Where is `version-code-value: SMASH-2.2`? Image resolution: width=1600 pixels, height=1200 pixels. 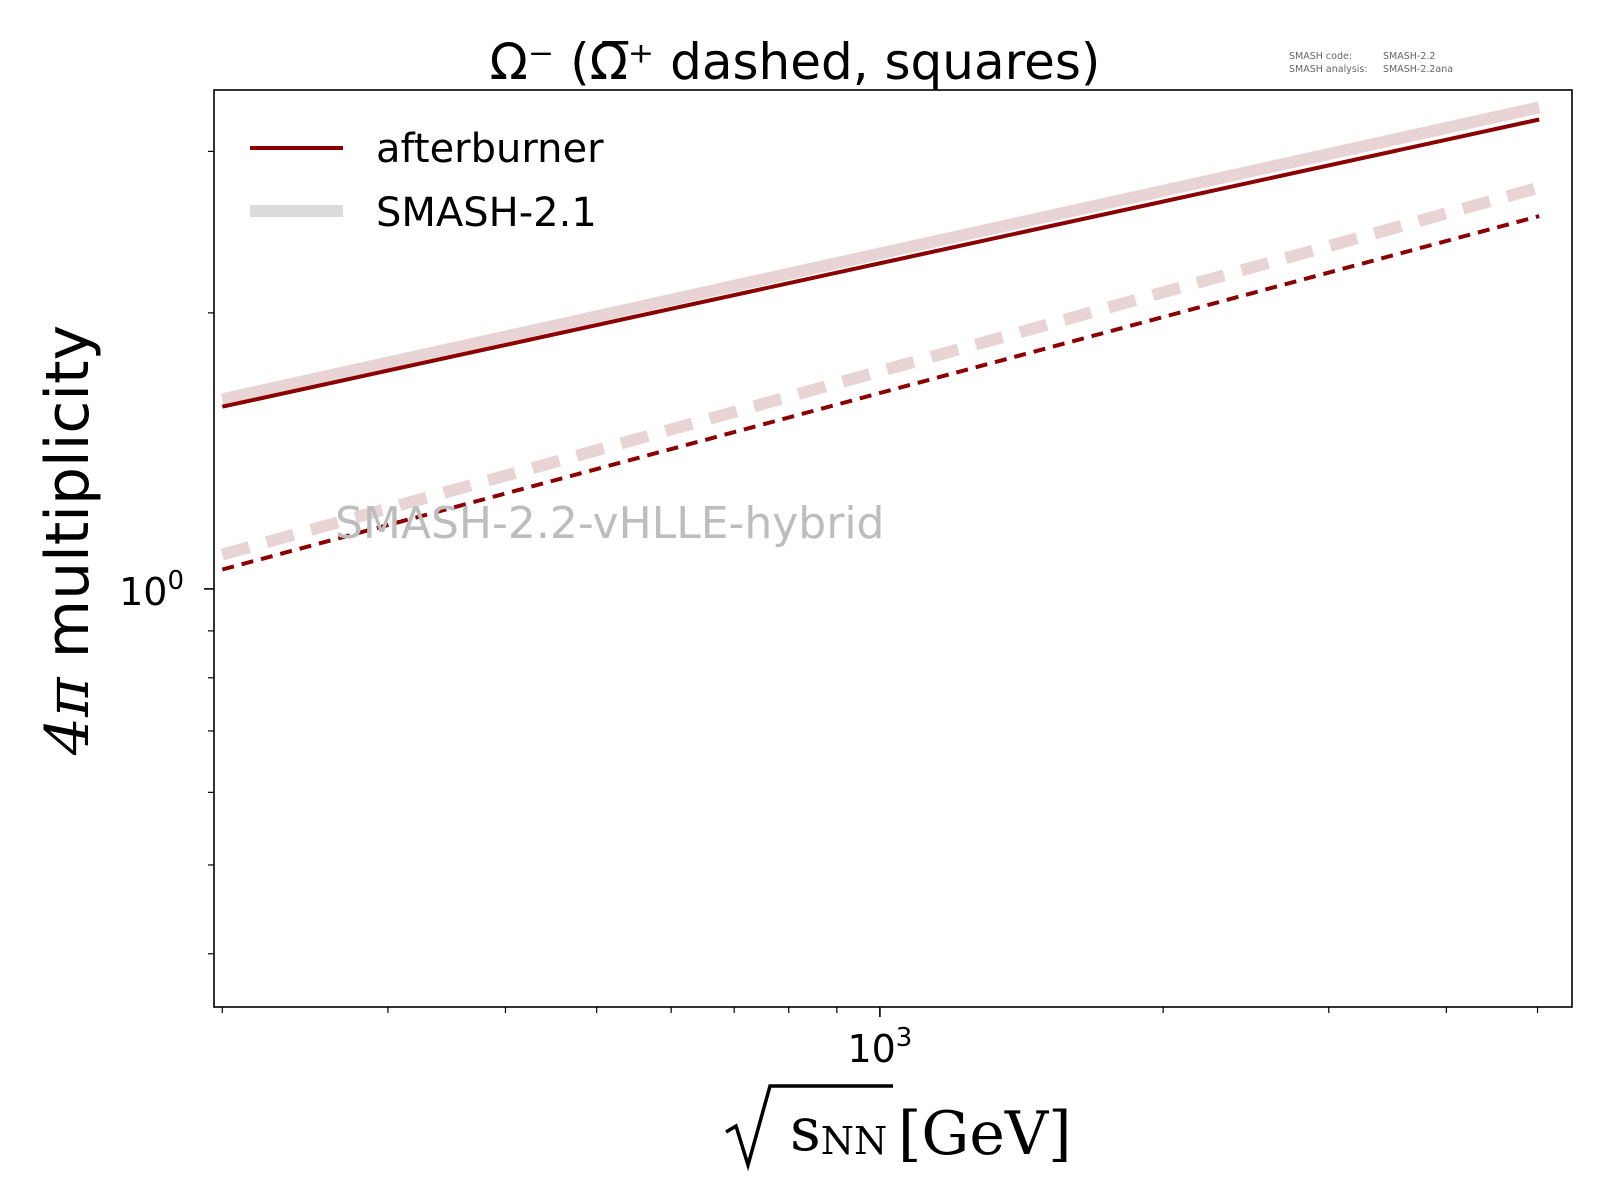
version-code-value: SMASH-2.2 is located at coordinates (1409, 56).